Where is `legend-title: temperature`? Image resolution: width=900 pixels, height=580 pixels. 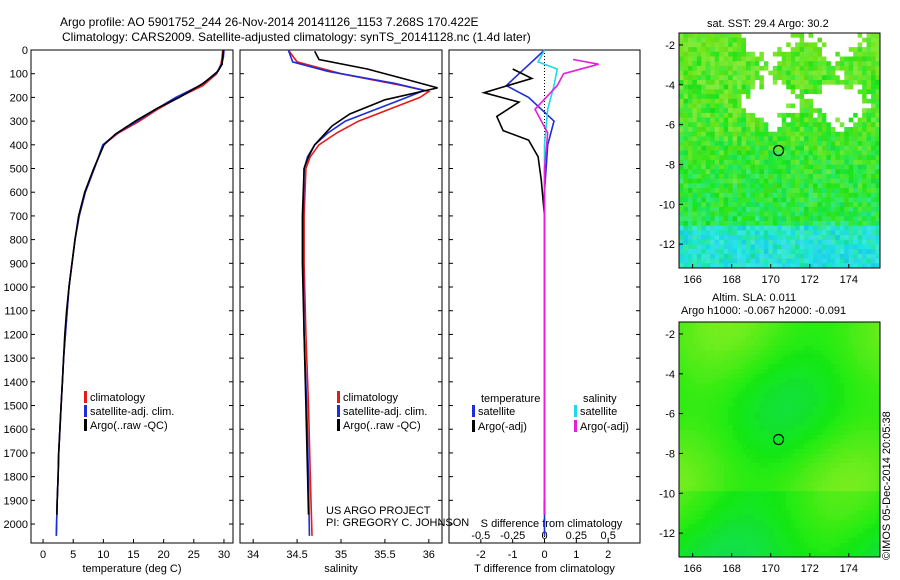 legend-title: temperature is located at coordinates (510, 399).